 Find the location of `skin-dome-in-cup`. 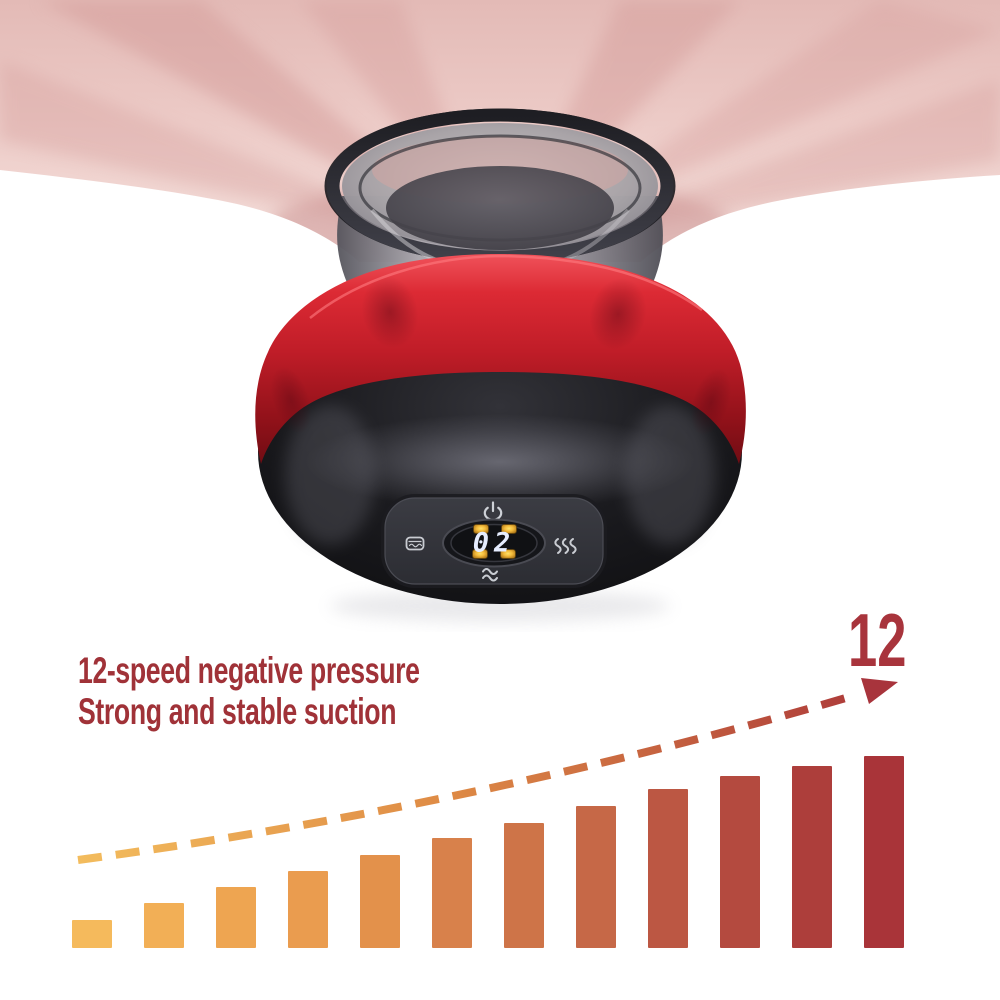

skin-dome-in-cup is located at coordinates (500, 208).